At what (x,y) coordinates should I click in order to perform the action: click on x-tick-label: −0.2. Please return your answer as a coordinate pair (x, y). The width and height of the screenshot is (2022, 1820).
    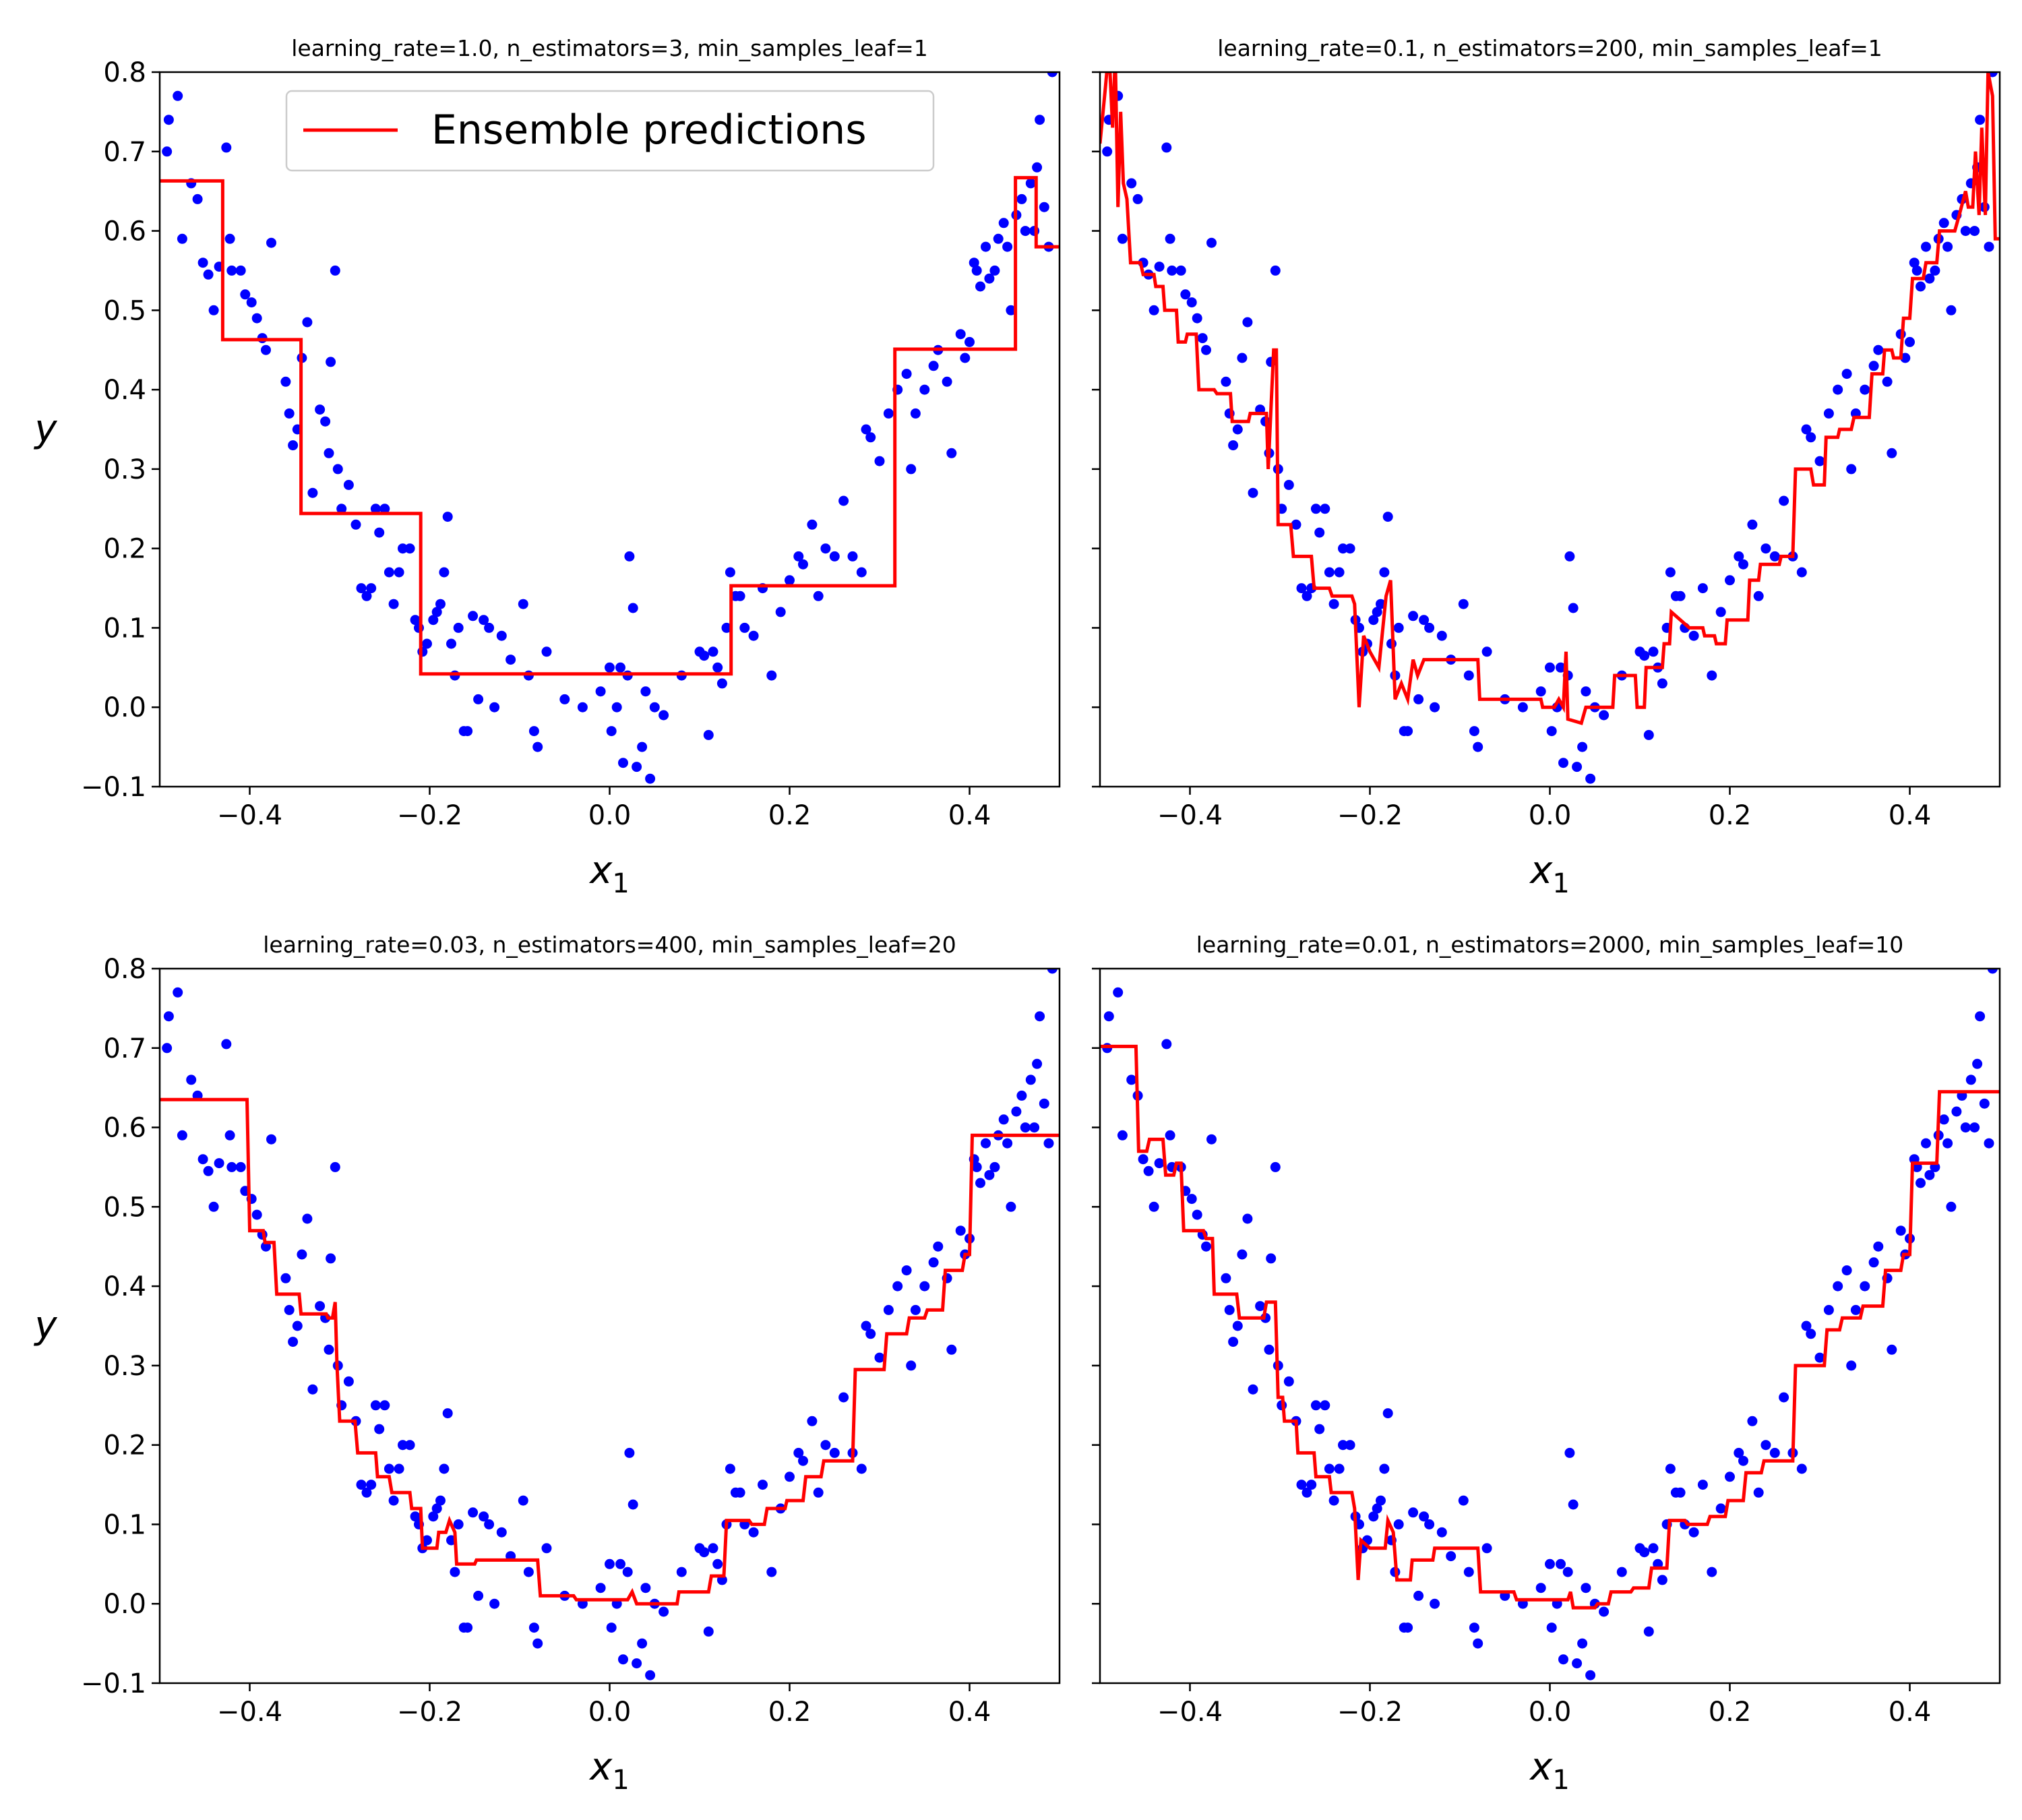
    Looking at the image, I should click on (429, 815).